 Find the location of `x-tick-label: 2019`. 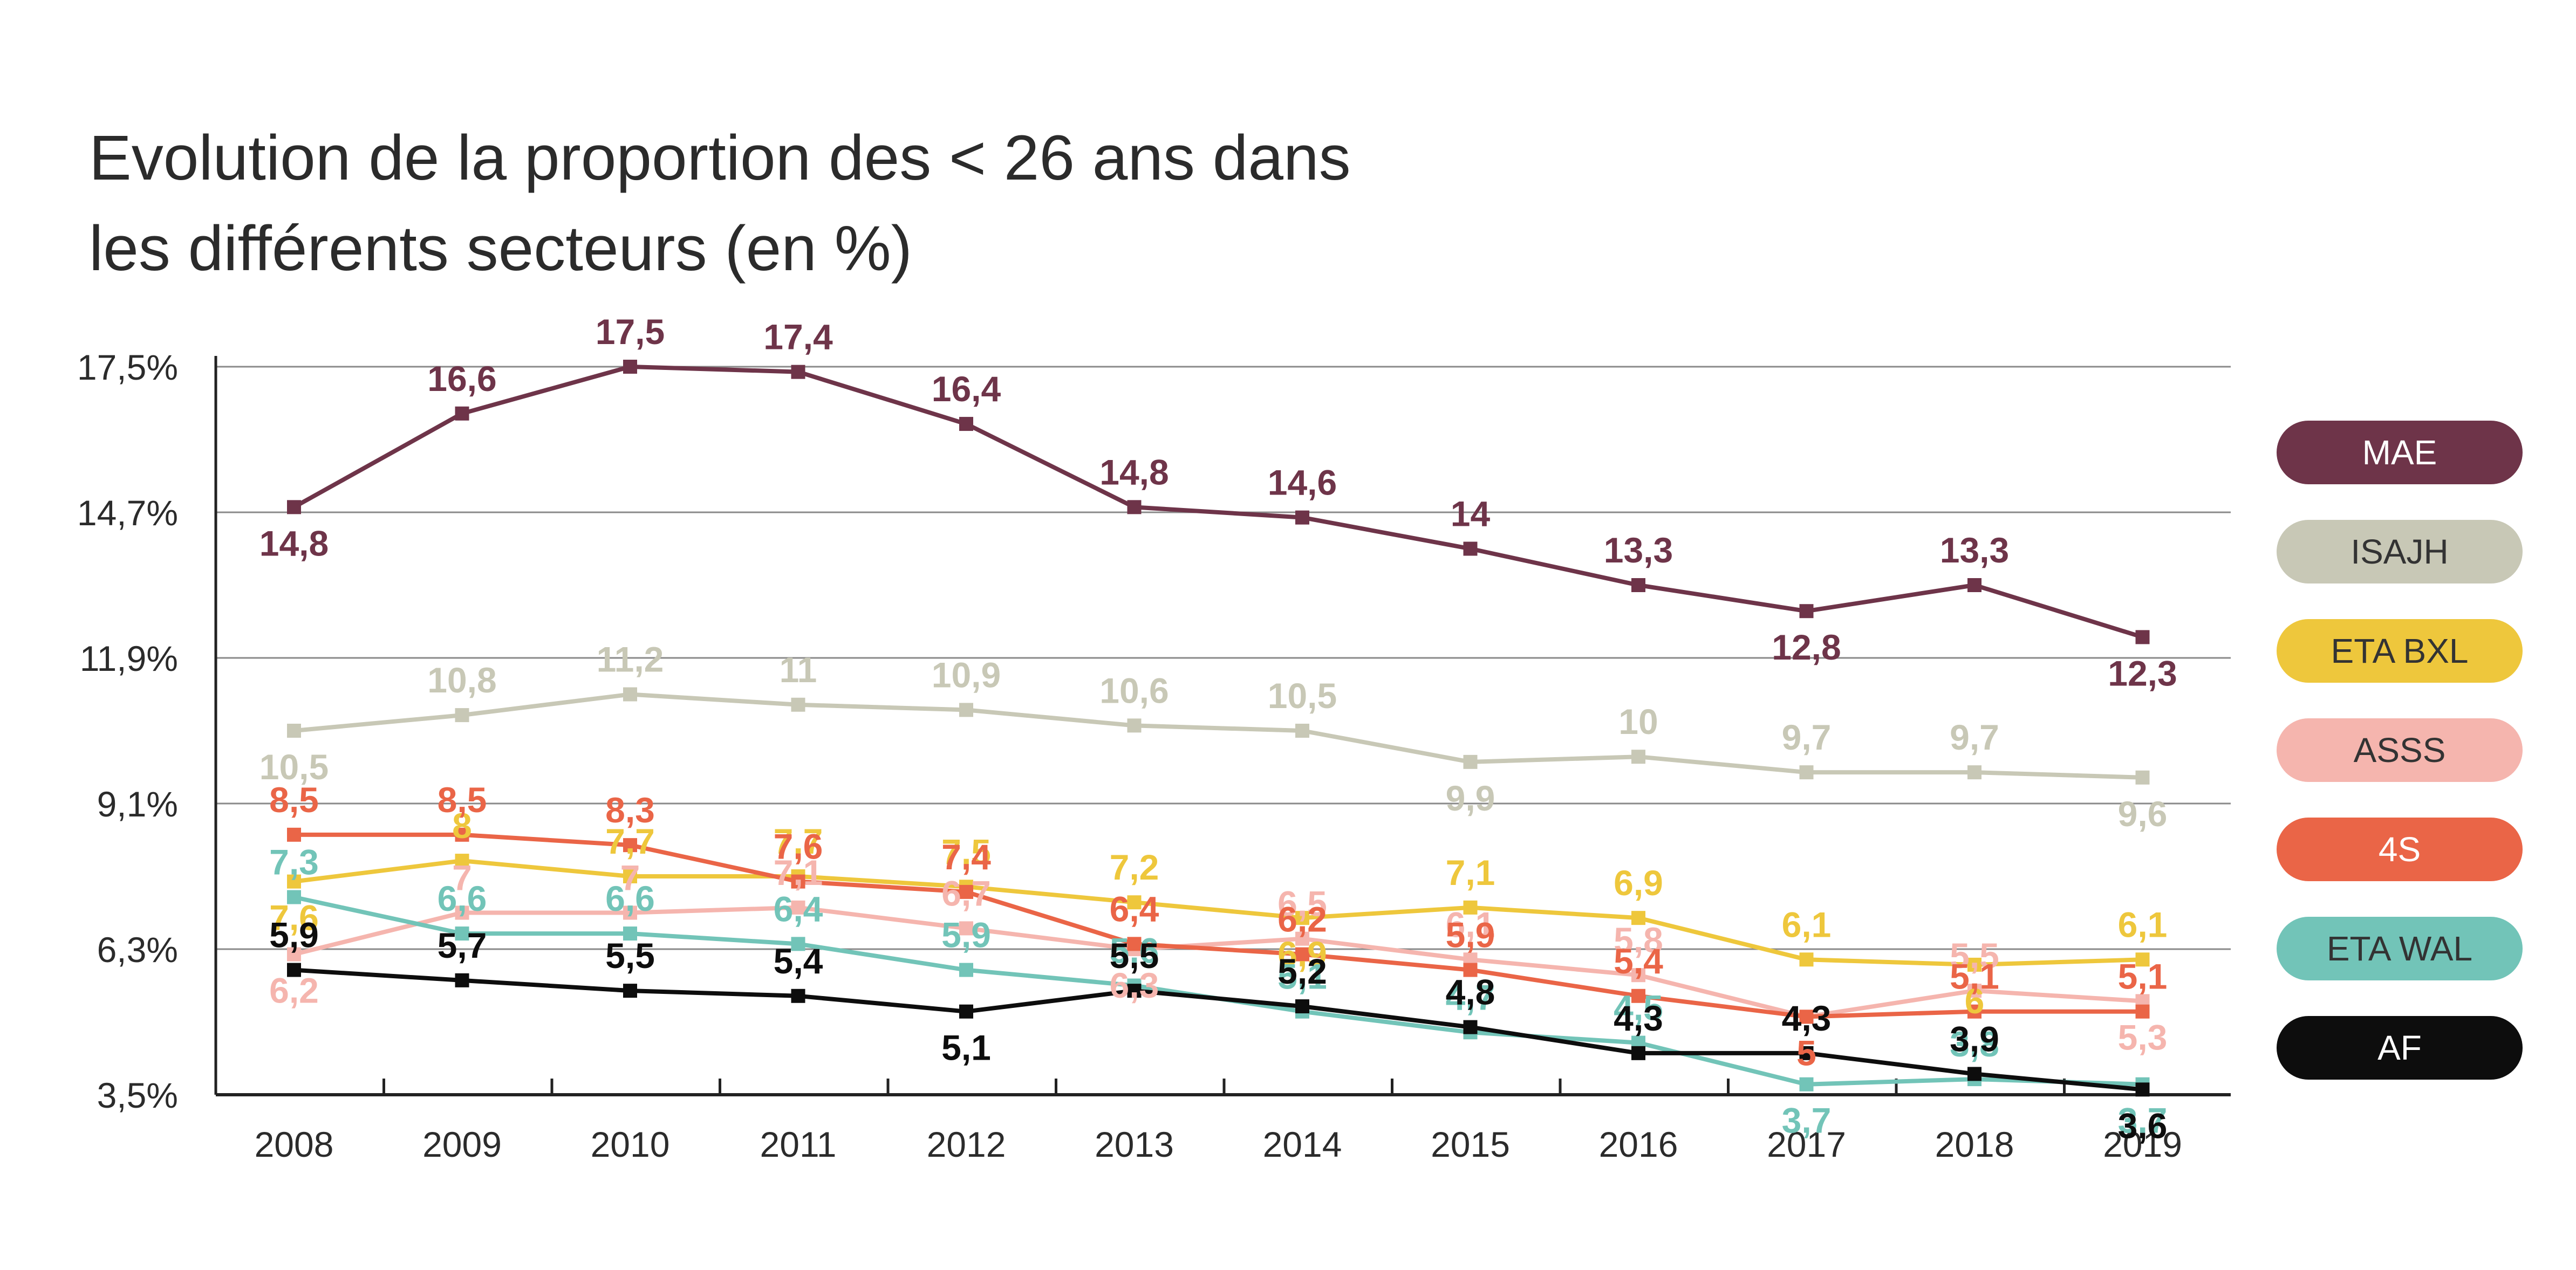

x-tick-label: 2019 is located at coordinates (2142, 1144).